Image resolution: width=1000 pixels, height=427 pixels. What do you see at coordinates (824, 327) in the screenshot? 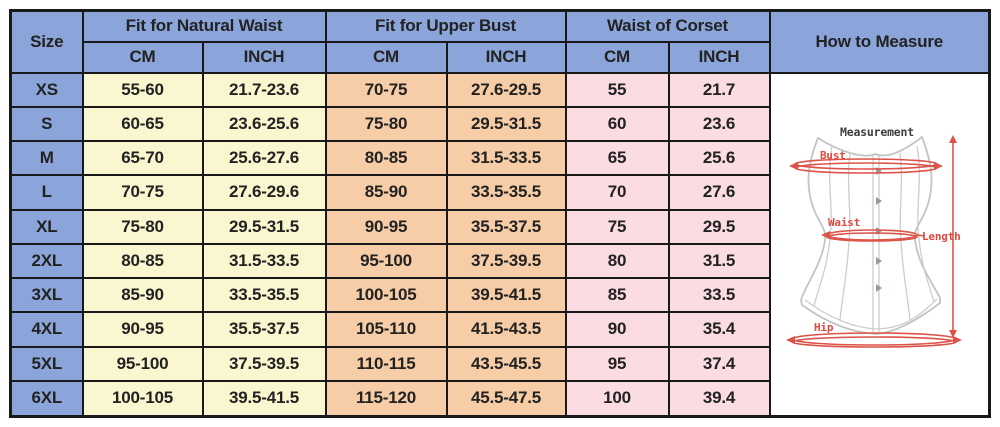
I see `hip-label: Hip` at bounding box center [824, 327].